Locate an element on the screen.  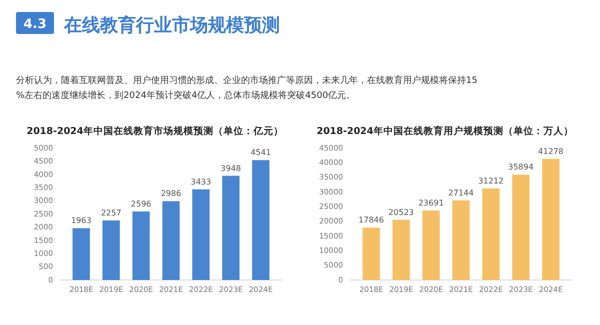
chart-title: 2018-2024年中国在线教育用户规模预测（单位：万人） is located at coordinates (445, 131).